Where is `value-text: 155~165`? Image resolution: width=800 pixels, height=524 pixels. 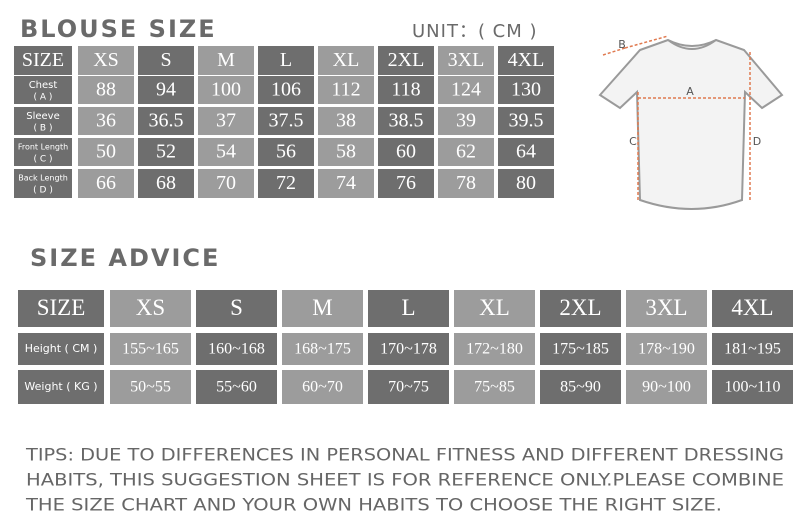 value-text: 155~165 is located at coordinates (150, 349).